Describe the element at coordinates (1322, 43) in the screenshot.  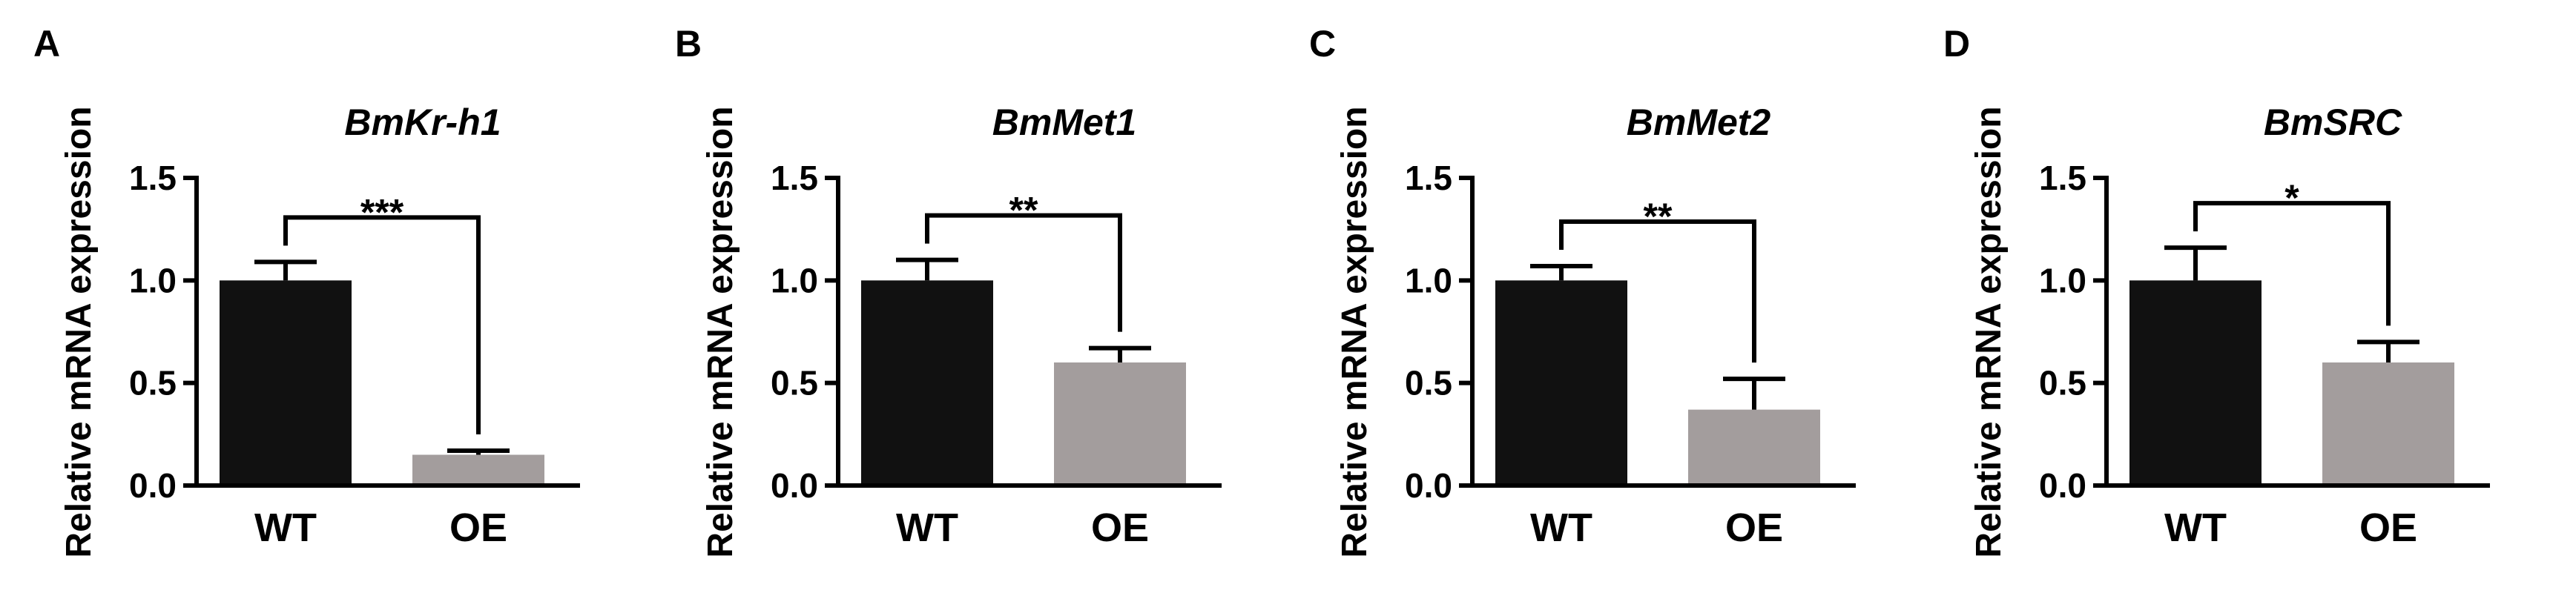
I see `panel-letter: C` at that location.